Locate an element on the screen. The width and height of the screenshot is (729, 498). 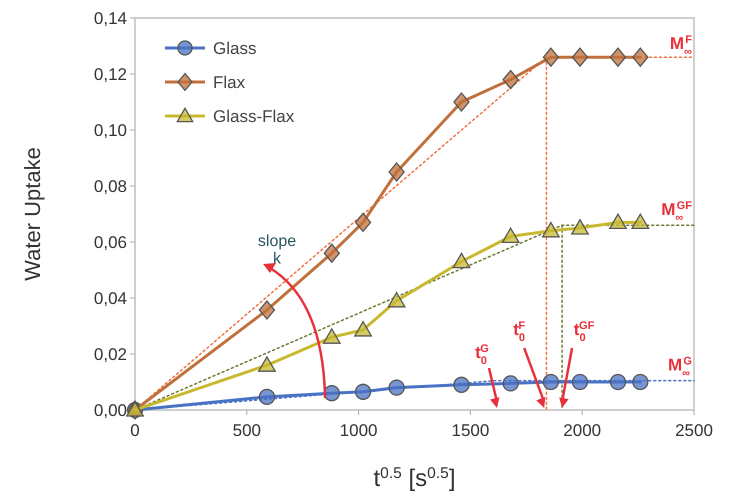
x-axis-title: t$^{0.5}$ [s$^{0.5}$] is located at coordinates (414, 478).